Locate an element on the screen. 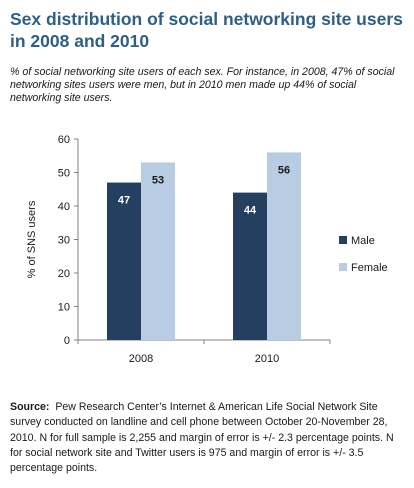 Image resolution: width=414 pixels, height=488 pixels. y-tick-label: 60 is located at coordinates (64, 140).